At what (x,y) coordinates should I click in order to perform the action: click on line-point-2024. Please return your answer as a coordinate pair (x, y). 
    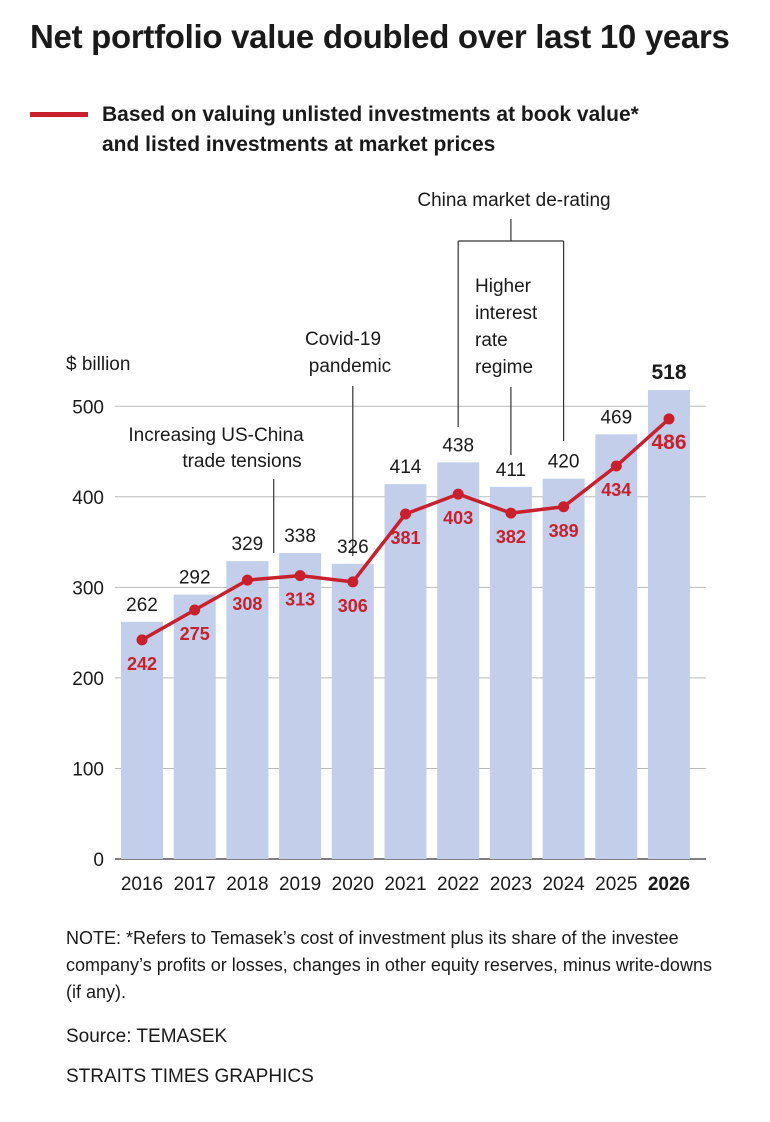
    Looking at the image, I should click on (564, 507).